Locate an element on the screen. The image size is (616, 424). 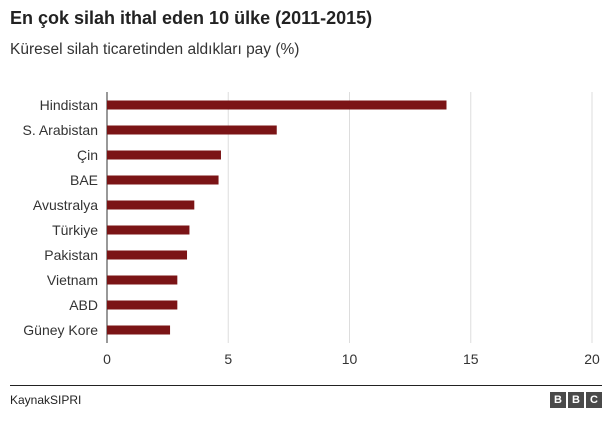
x-tick-label-10: 10 is located at coordinates (350, 359).